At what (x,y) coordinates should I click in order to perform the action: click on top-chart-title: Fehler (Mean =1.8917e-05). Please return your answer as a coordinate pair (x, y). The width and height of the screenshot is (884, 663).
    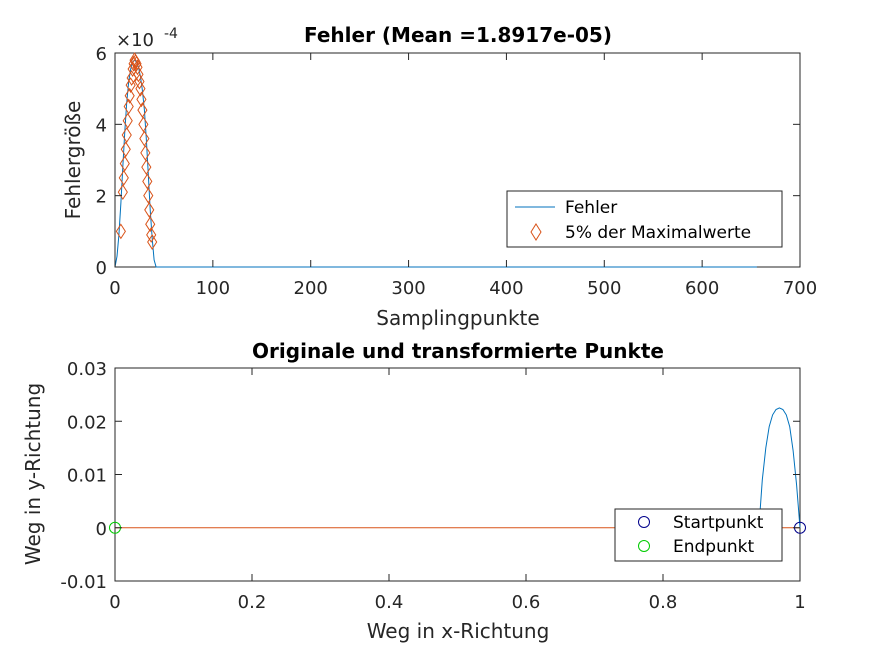
    Looking at the image, I should click on (458, 35).